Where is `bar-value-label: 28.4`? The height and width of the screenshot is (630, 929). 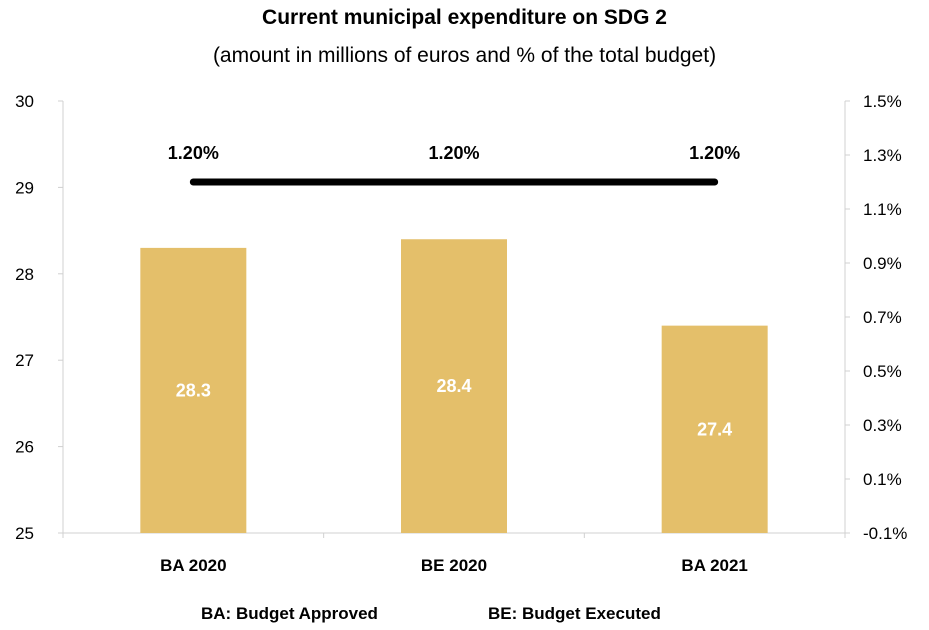 bar-value-label: 28.4 is located at coordinates (453, 386).